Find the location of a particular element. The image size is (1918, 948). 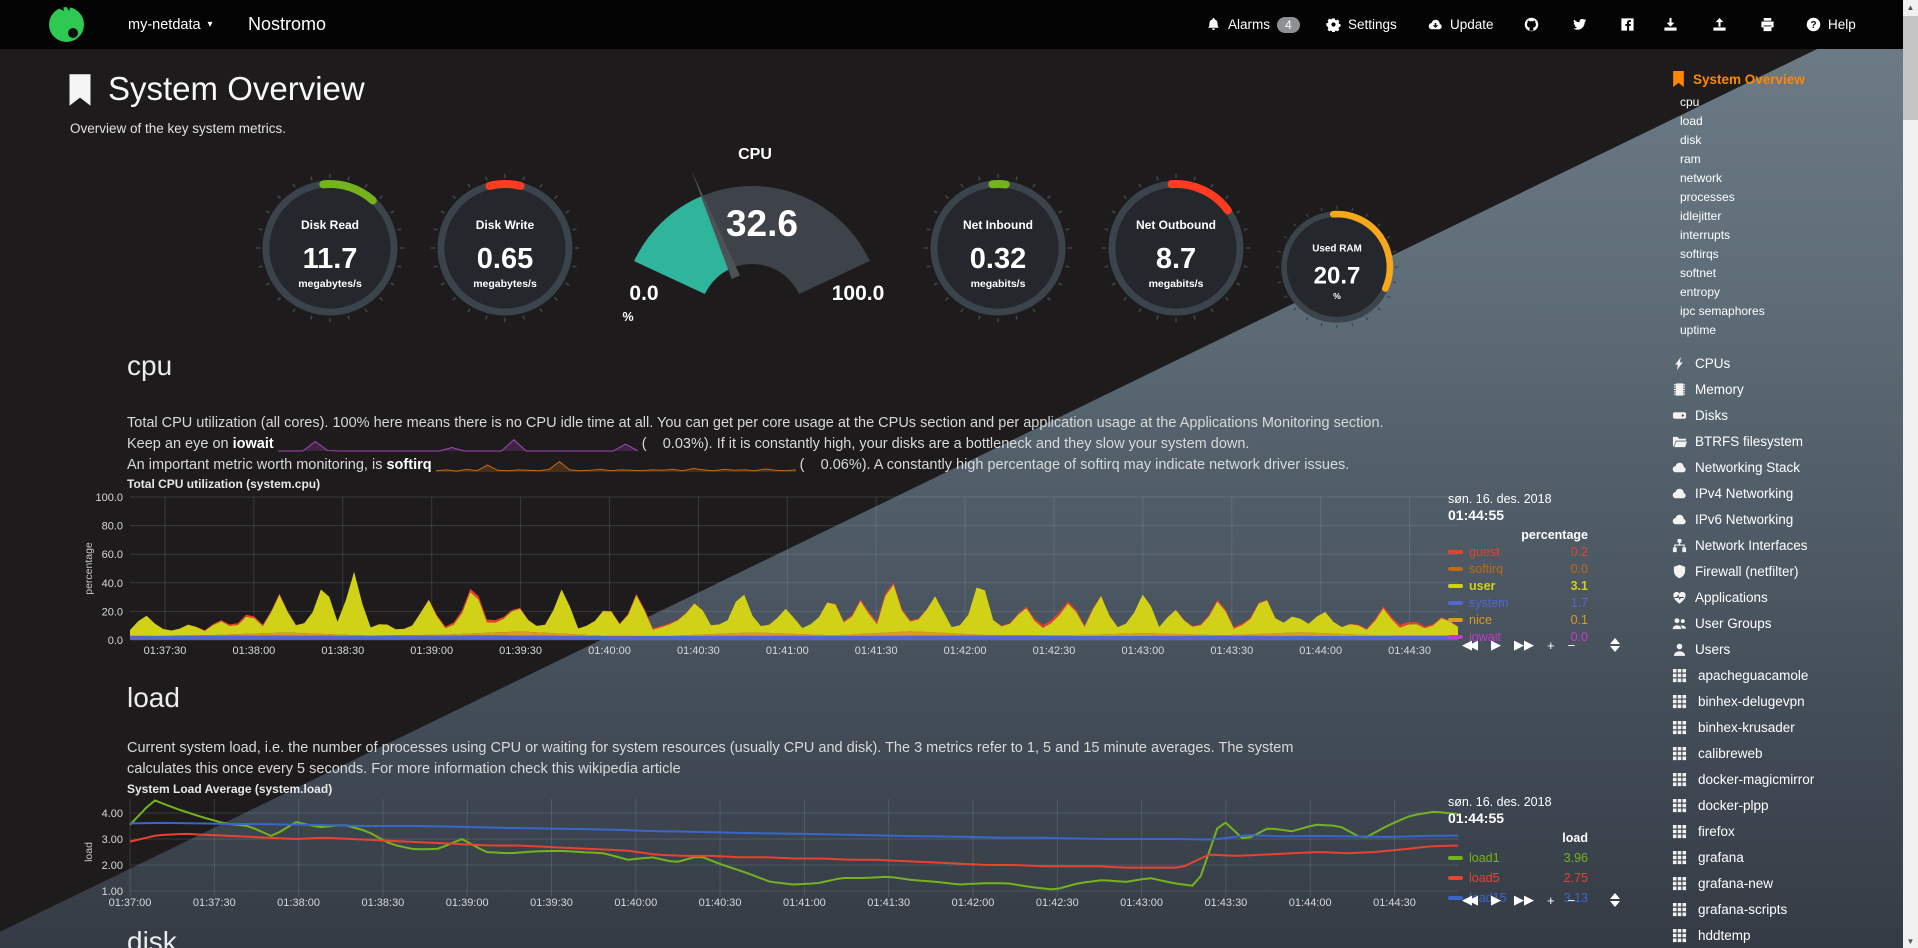

sidebar-subitem-entropy: entropy is located at coordinates (1700, 292).